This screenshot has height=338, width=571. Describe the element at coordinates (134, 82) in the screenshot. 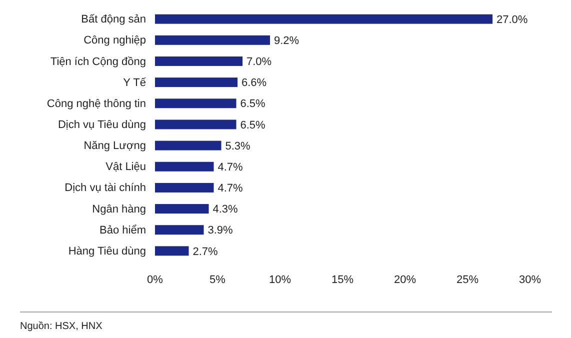

I see `y-tick-label: Y Tế` at that location.